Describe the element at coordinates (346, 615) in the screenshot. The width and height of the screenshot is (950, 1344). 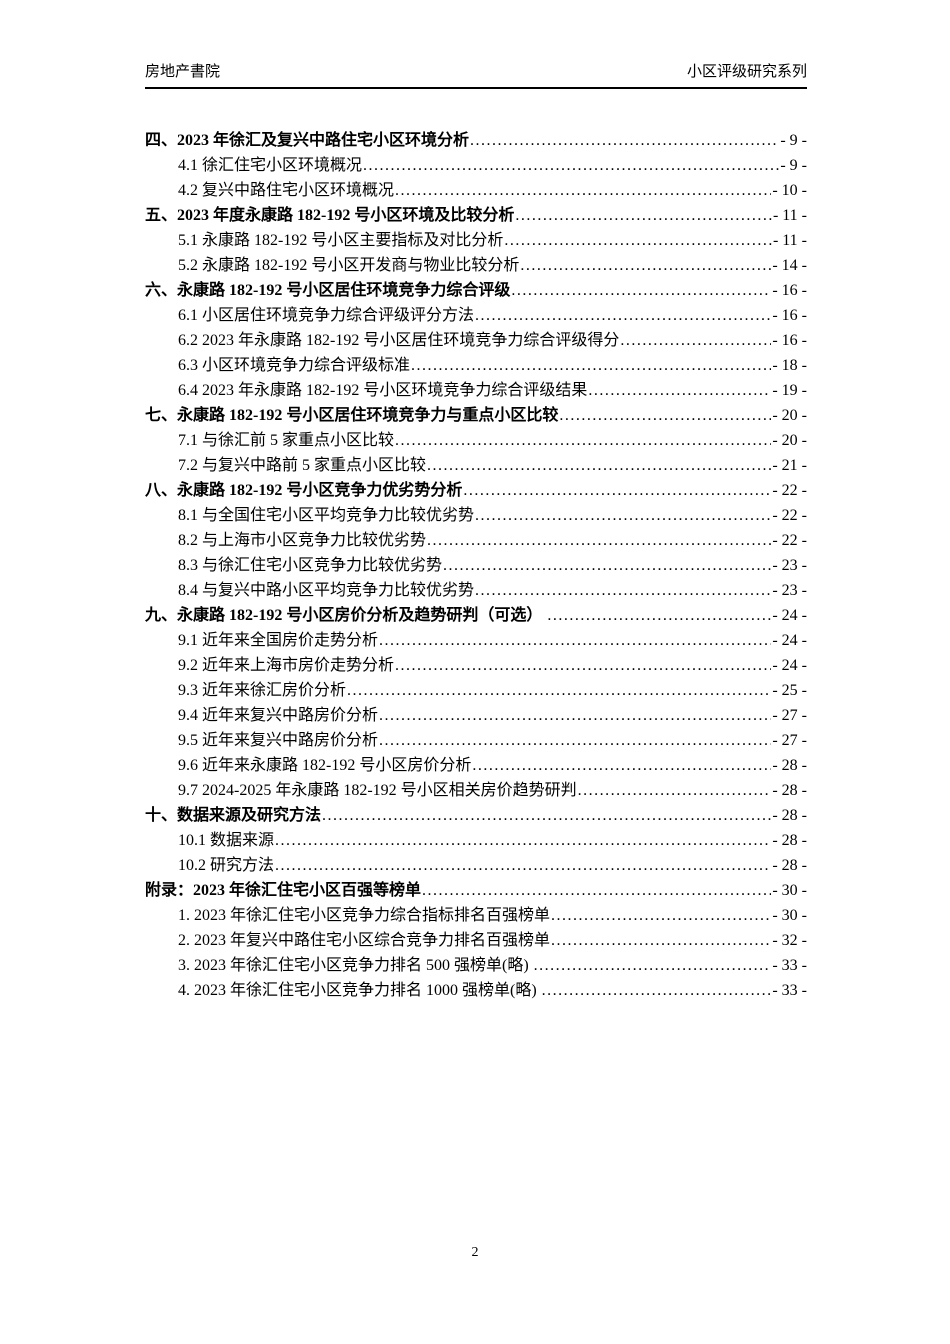
I see `toc-entry-text: 九、永康路 182-192 号小区房价分析及趋势研判（可选）` at that location.